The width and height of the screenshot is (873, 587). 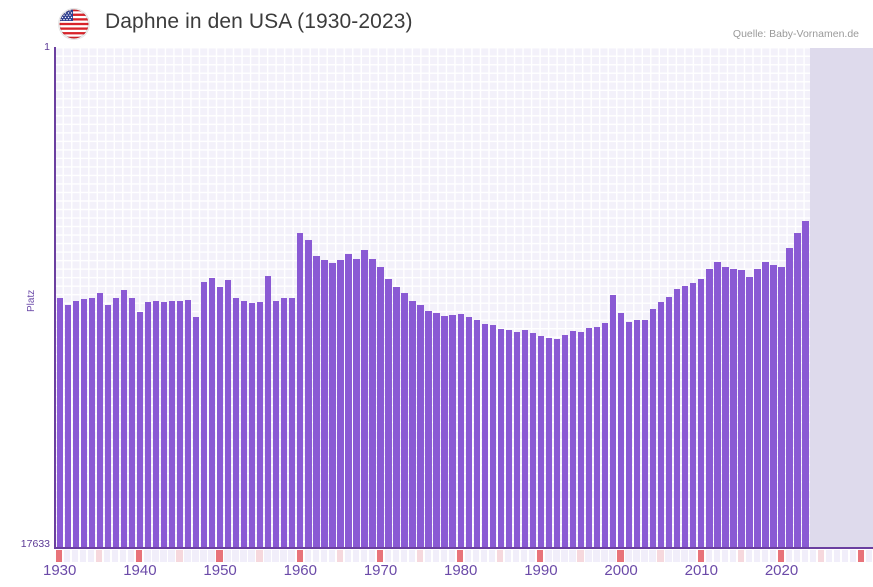 I want to click on x-axis-labels: 1930 1940 1950 1960 1970 1980 1990 2000 2010 2020, so click(x=436, y=574).